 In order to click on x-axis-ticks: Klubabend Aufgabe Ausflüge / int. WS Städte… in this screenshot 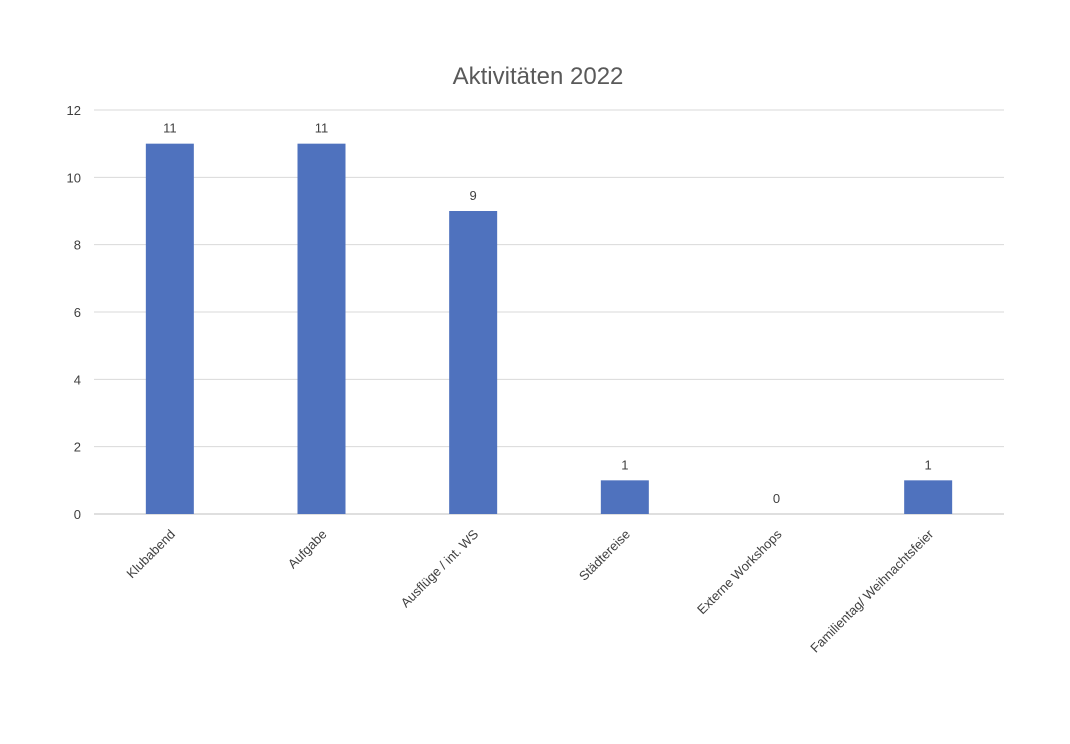, I will do `click(529, 590)`.